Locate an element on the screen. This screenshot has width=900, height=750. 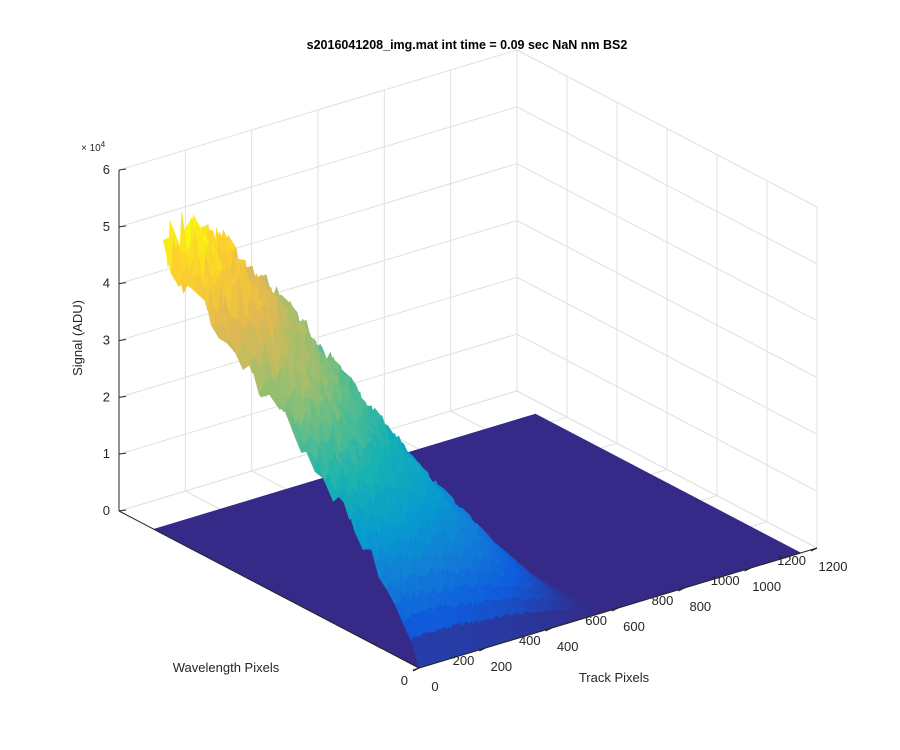
y-tick-label: 0 is located at coordinates (404, 680).